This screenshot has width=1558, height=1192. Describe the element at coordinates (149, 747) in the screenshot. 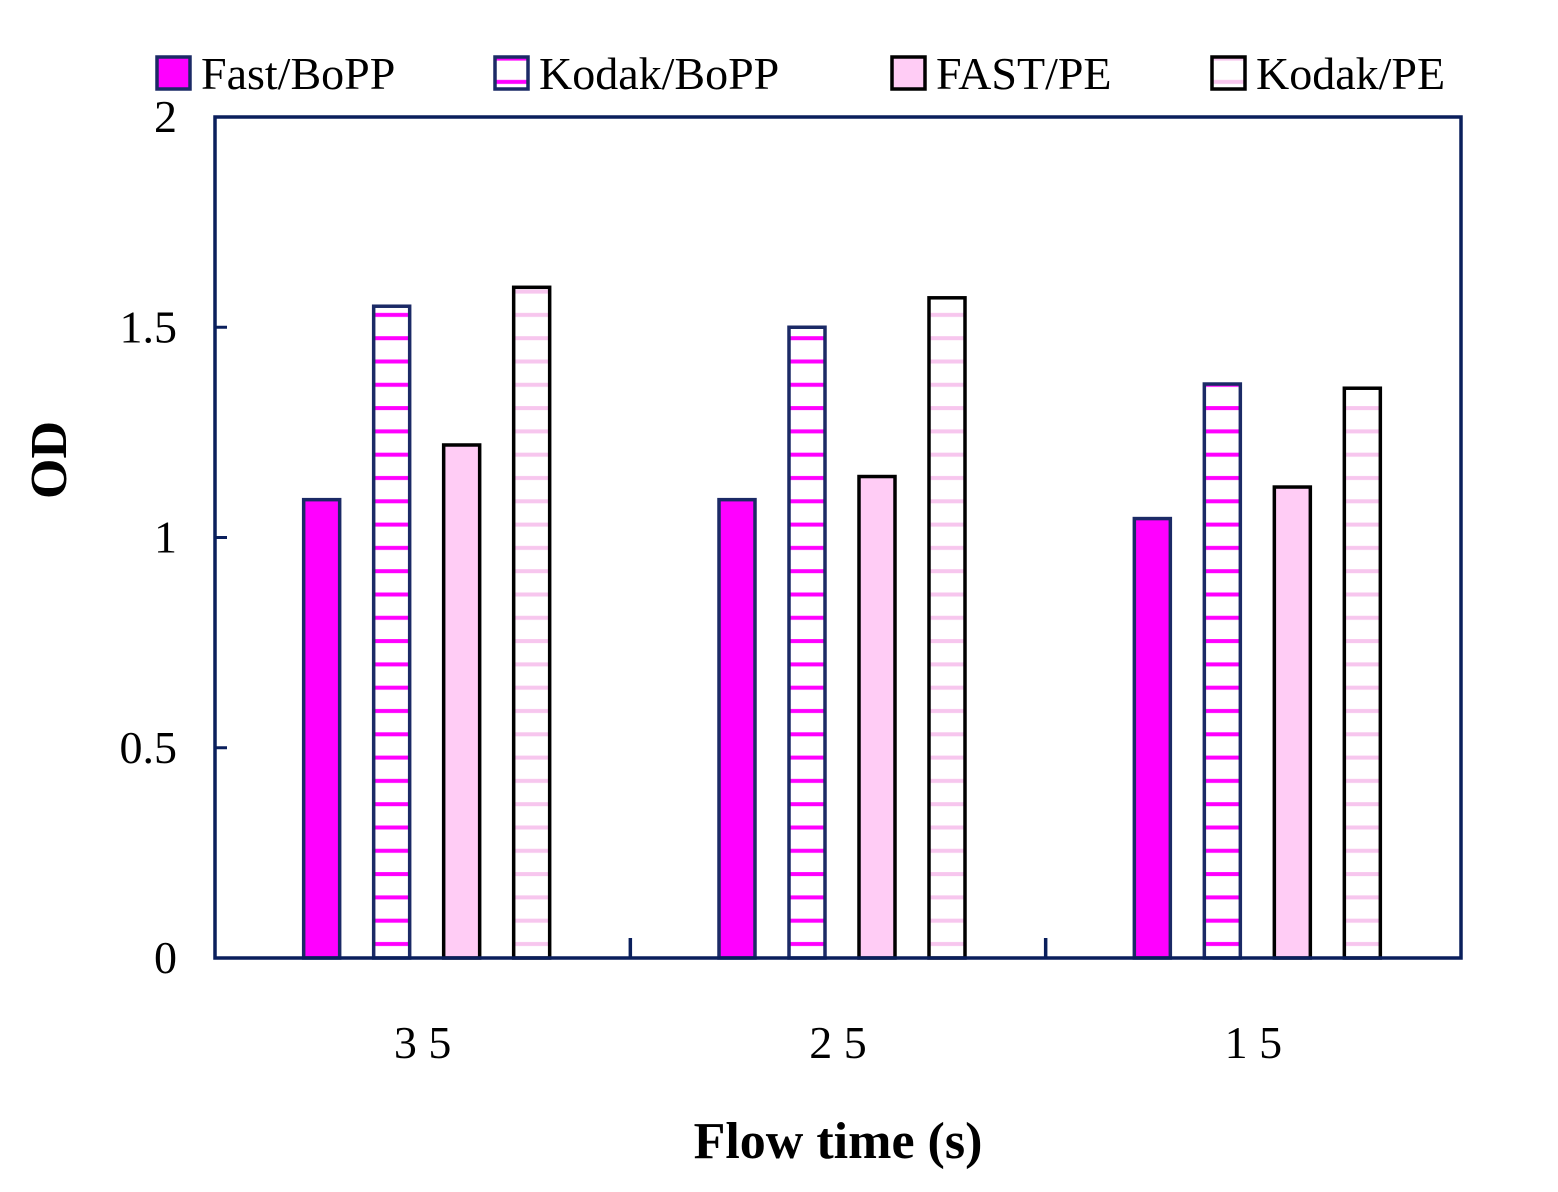

I see `y-tick-label: 0.5` at that location.